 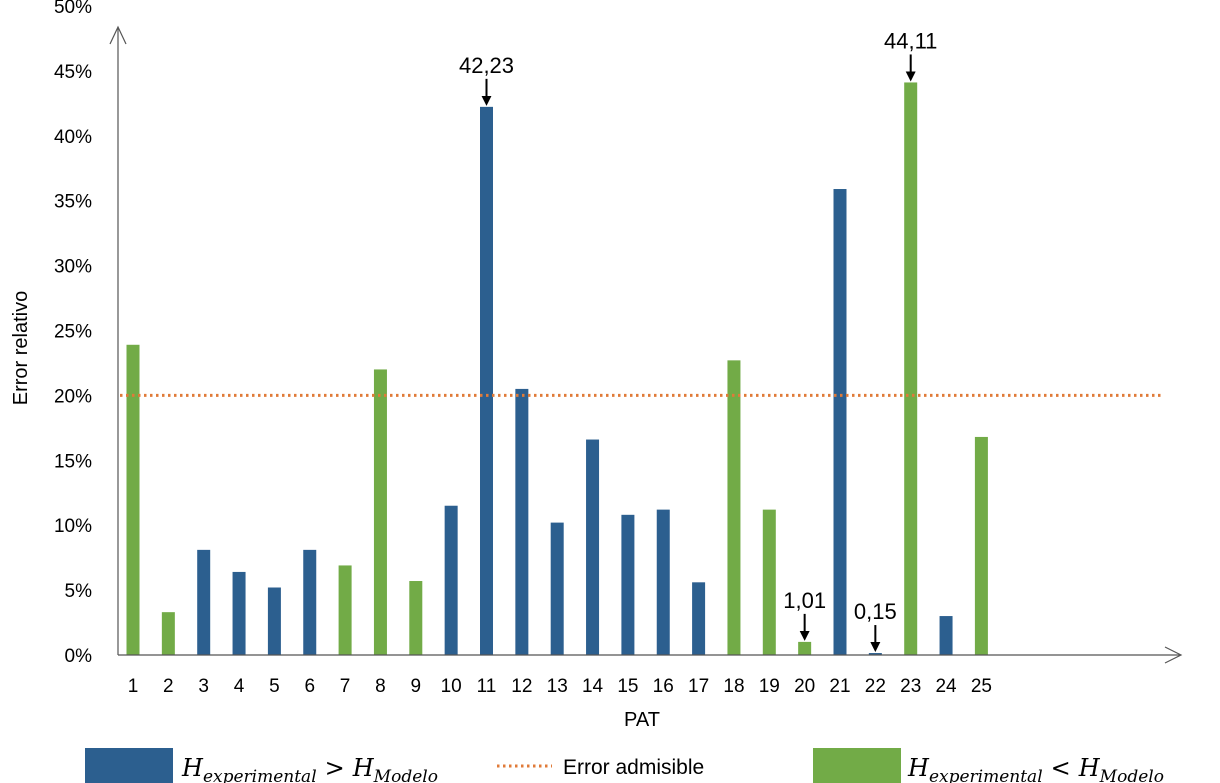 What do you see at coordinates (192, 768) in the screenshot?
I see `legend-blue-h1: H` at bounding box center [192, 768].